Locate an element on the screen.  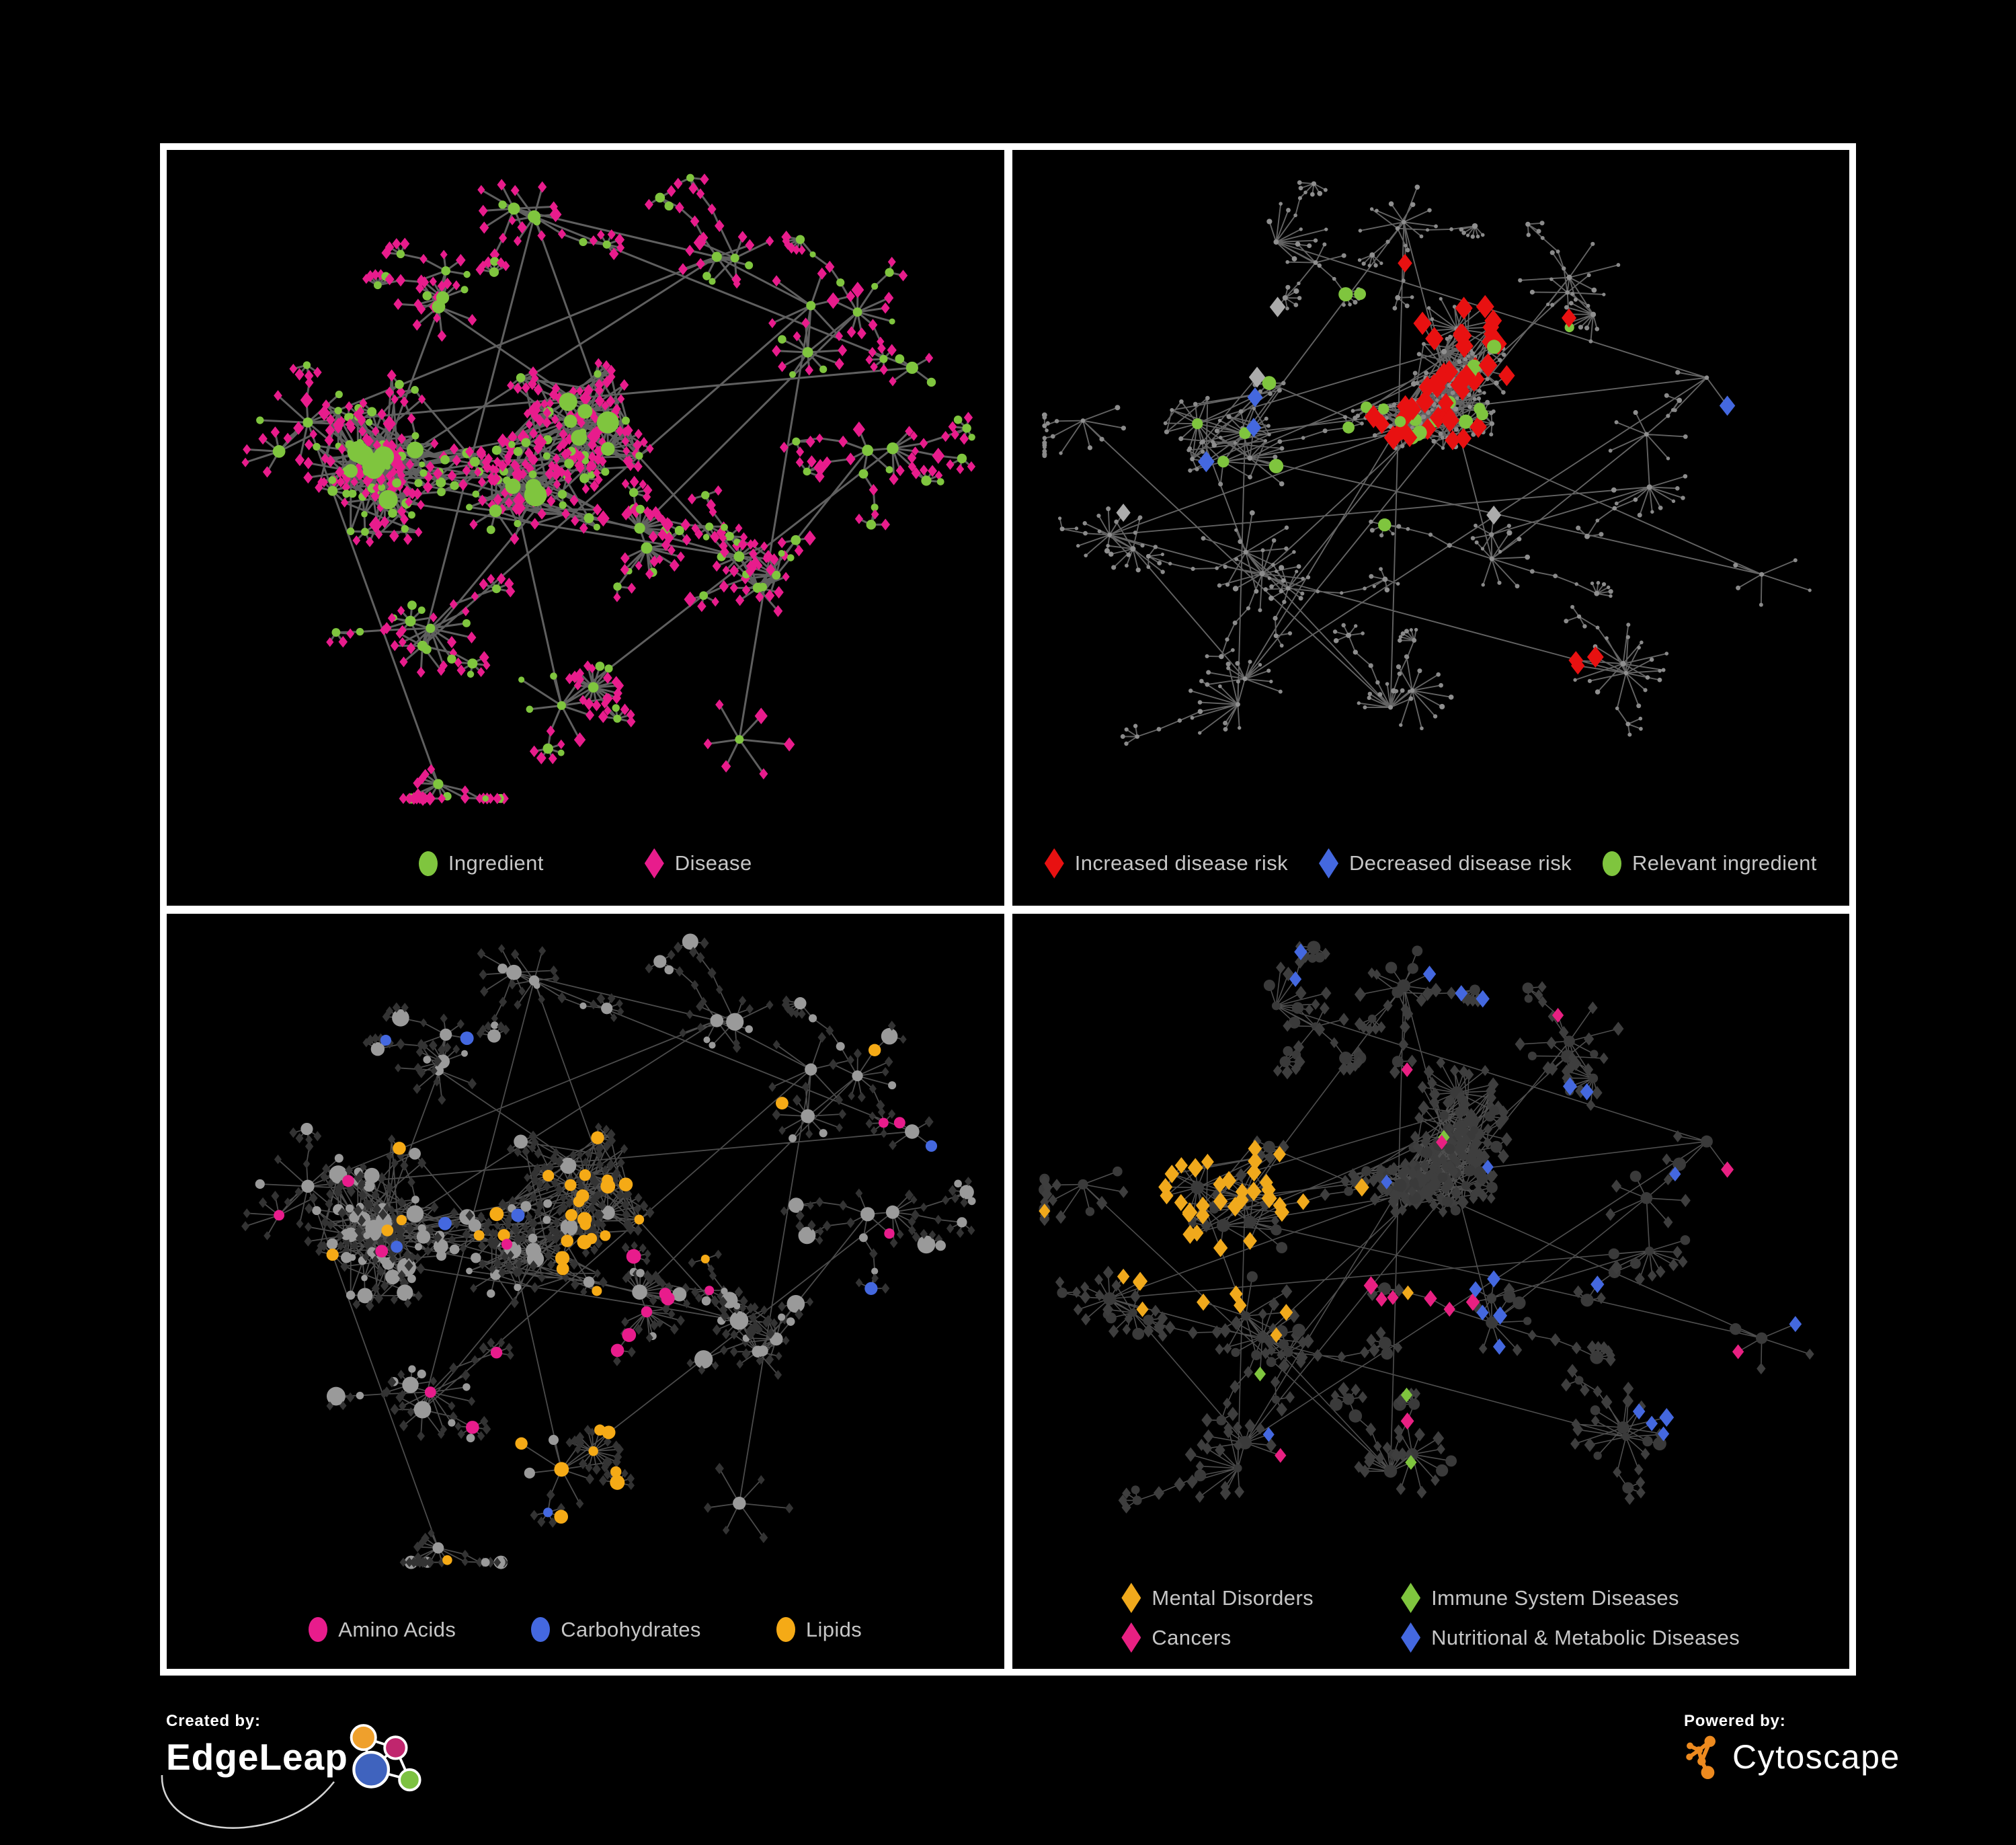
disease-categories-network-graph is located at coordinates (1426, 1227).